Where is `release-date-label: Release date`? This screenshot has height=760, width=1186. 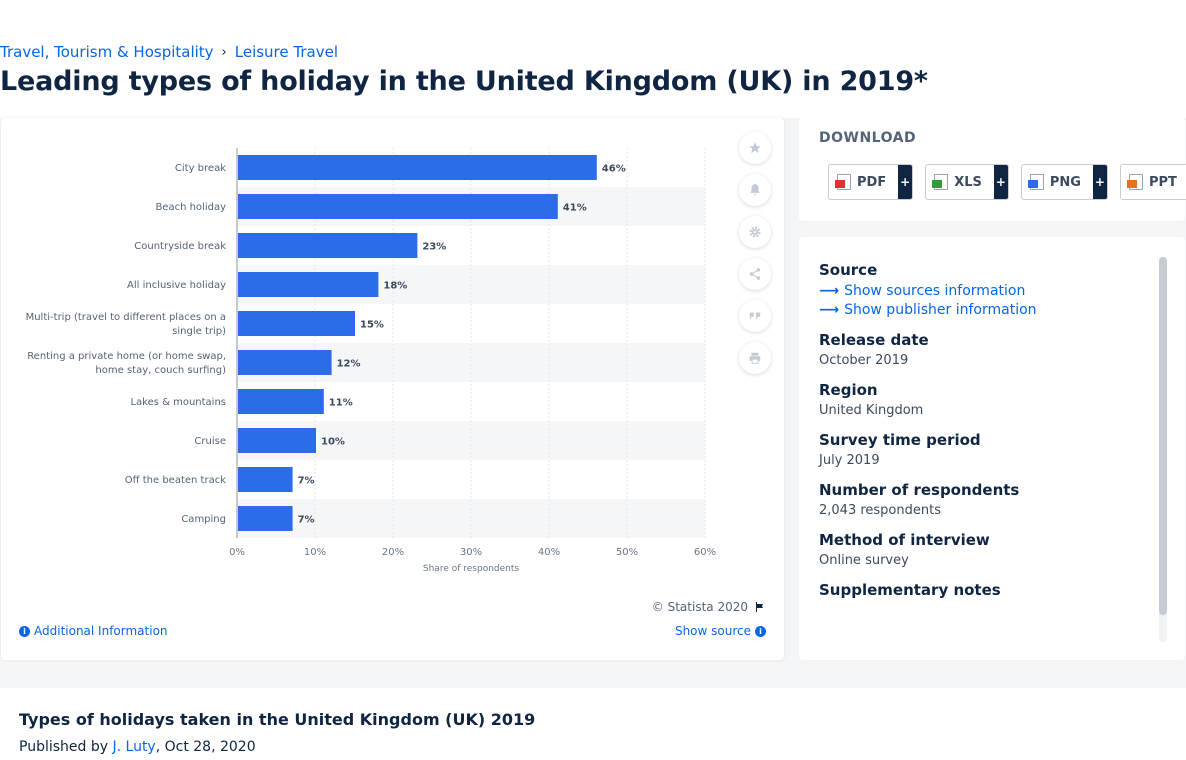
release-date-label: Release date is located at coordinates (874, 340).